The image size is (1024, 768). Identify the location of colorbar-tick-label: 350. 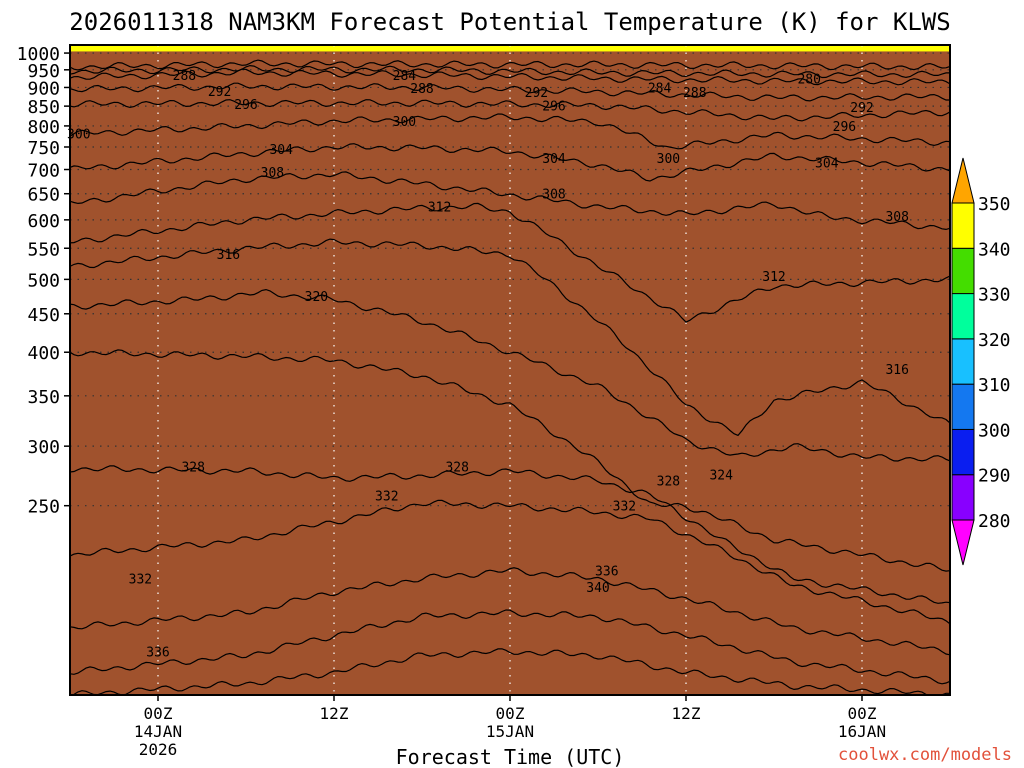
(994, 204).